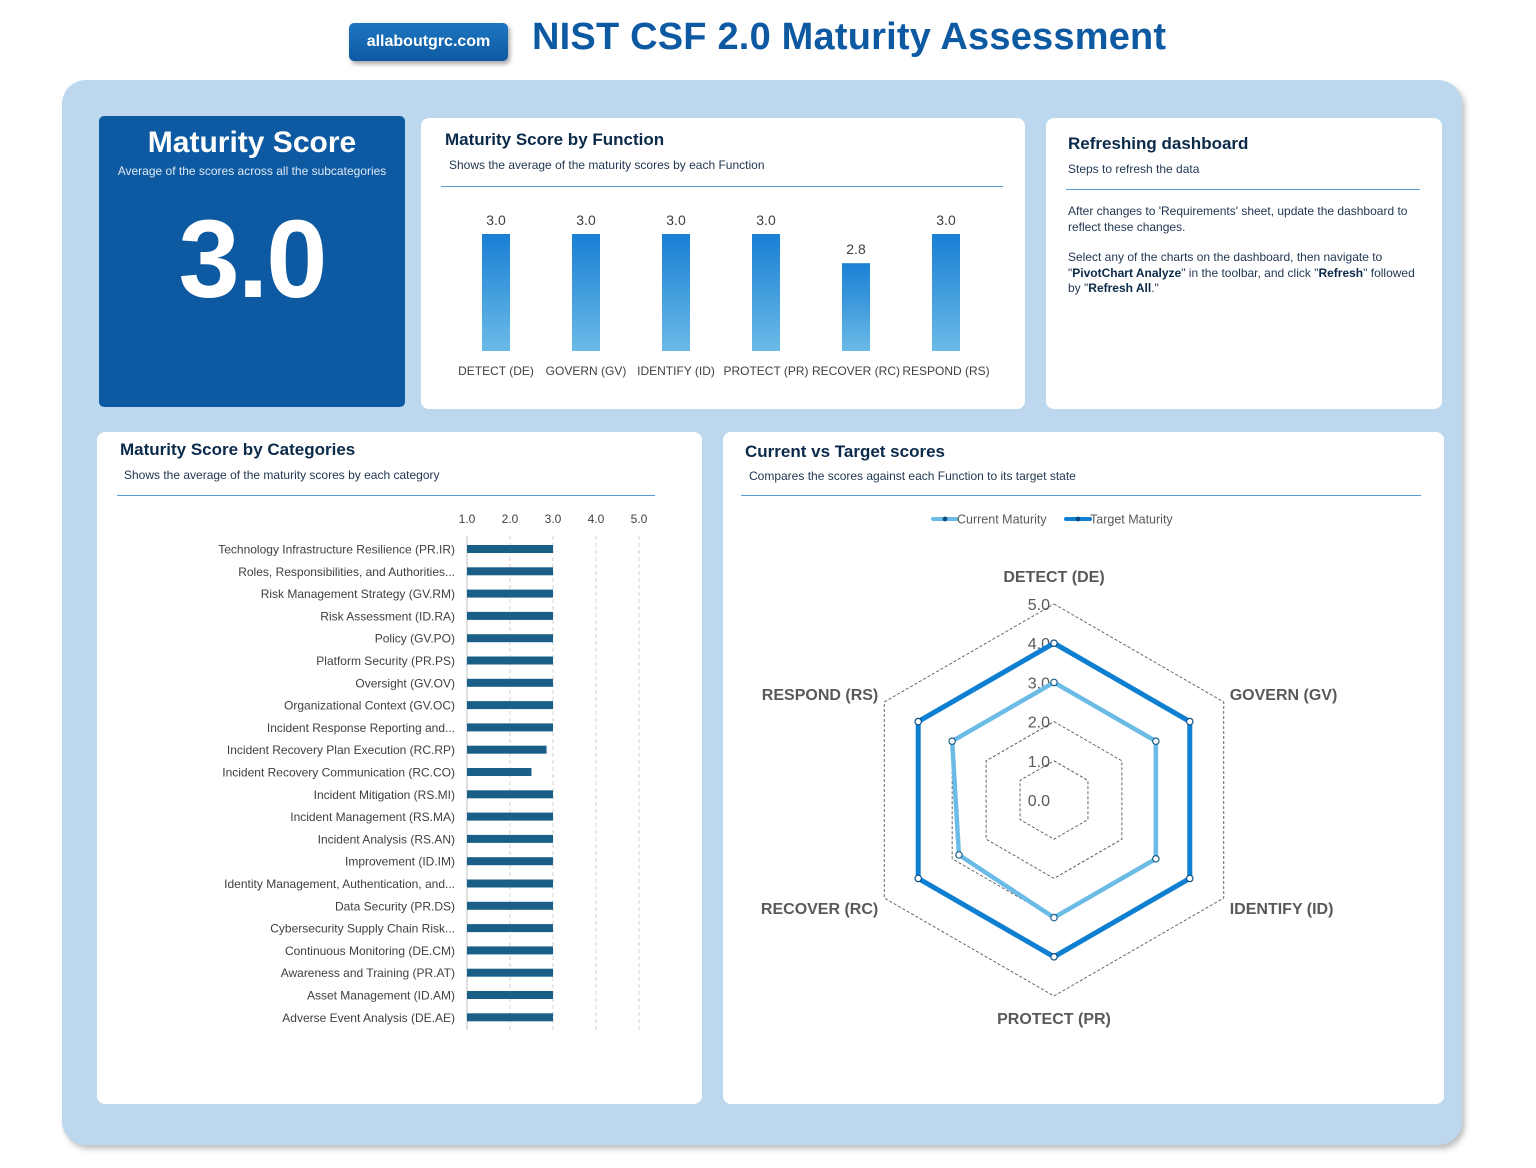 The width and height of the screenshot is (1536, 1168). Describe the element at coordinates (765, 371) in the screenshot. I see `function-category-label: PROTECT (PR)` at that location.